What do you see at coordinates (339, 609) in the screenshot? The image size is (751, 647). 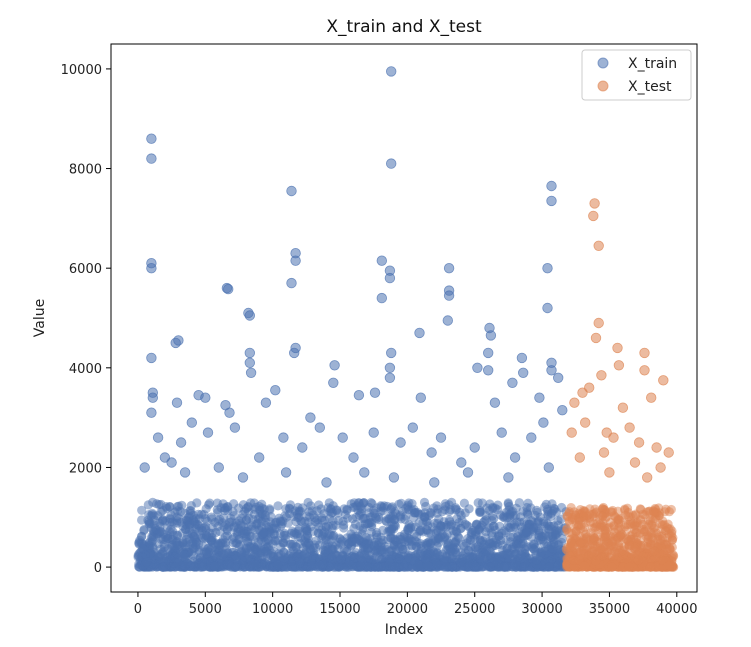 I see `x-tick-label: 15000` at bounding box center [339, 609].